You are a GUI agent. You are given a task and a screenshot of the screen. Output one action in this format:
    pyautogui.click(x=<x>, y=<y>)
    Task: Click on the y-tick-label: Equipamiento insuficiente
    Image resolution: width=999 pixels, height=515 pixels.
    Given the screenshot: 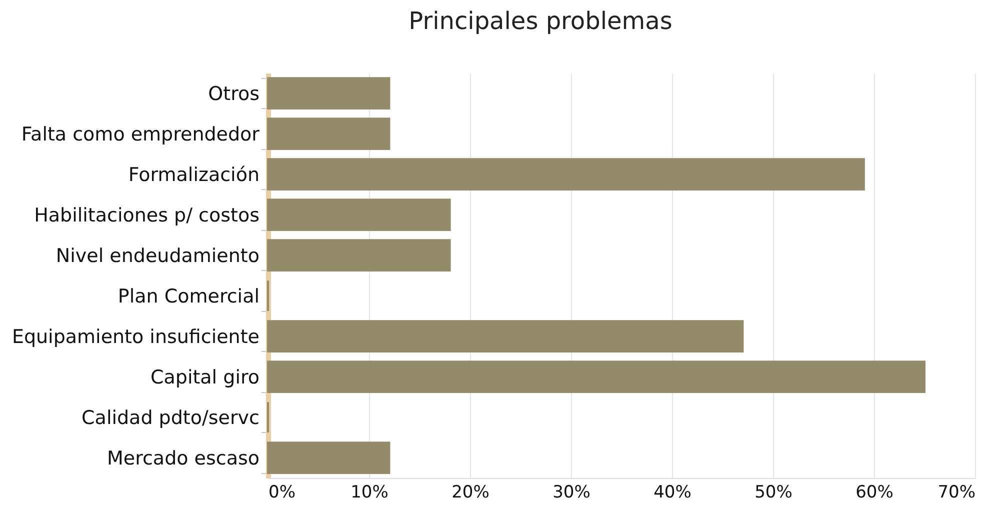 What is the action you would take?
    pyautogui.click(x=136, y=337)
    